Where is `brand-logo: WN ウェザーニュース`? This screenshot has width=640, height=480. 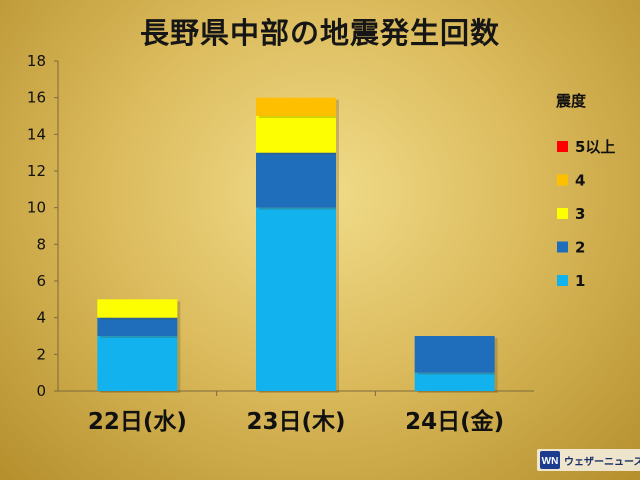 brand-logo: WN ウェザーニュース is located at coordinates (588, 460).